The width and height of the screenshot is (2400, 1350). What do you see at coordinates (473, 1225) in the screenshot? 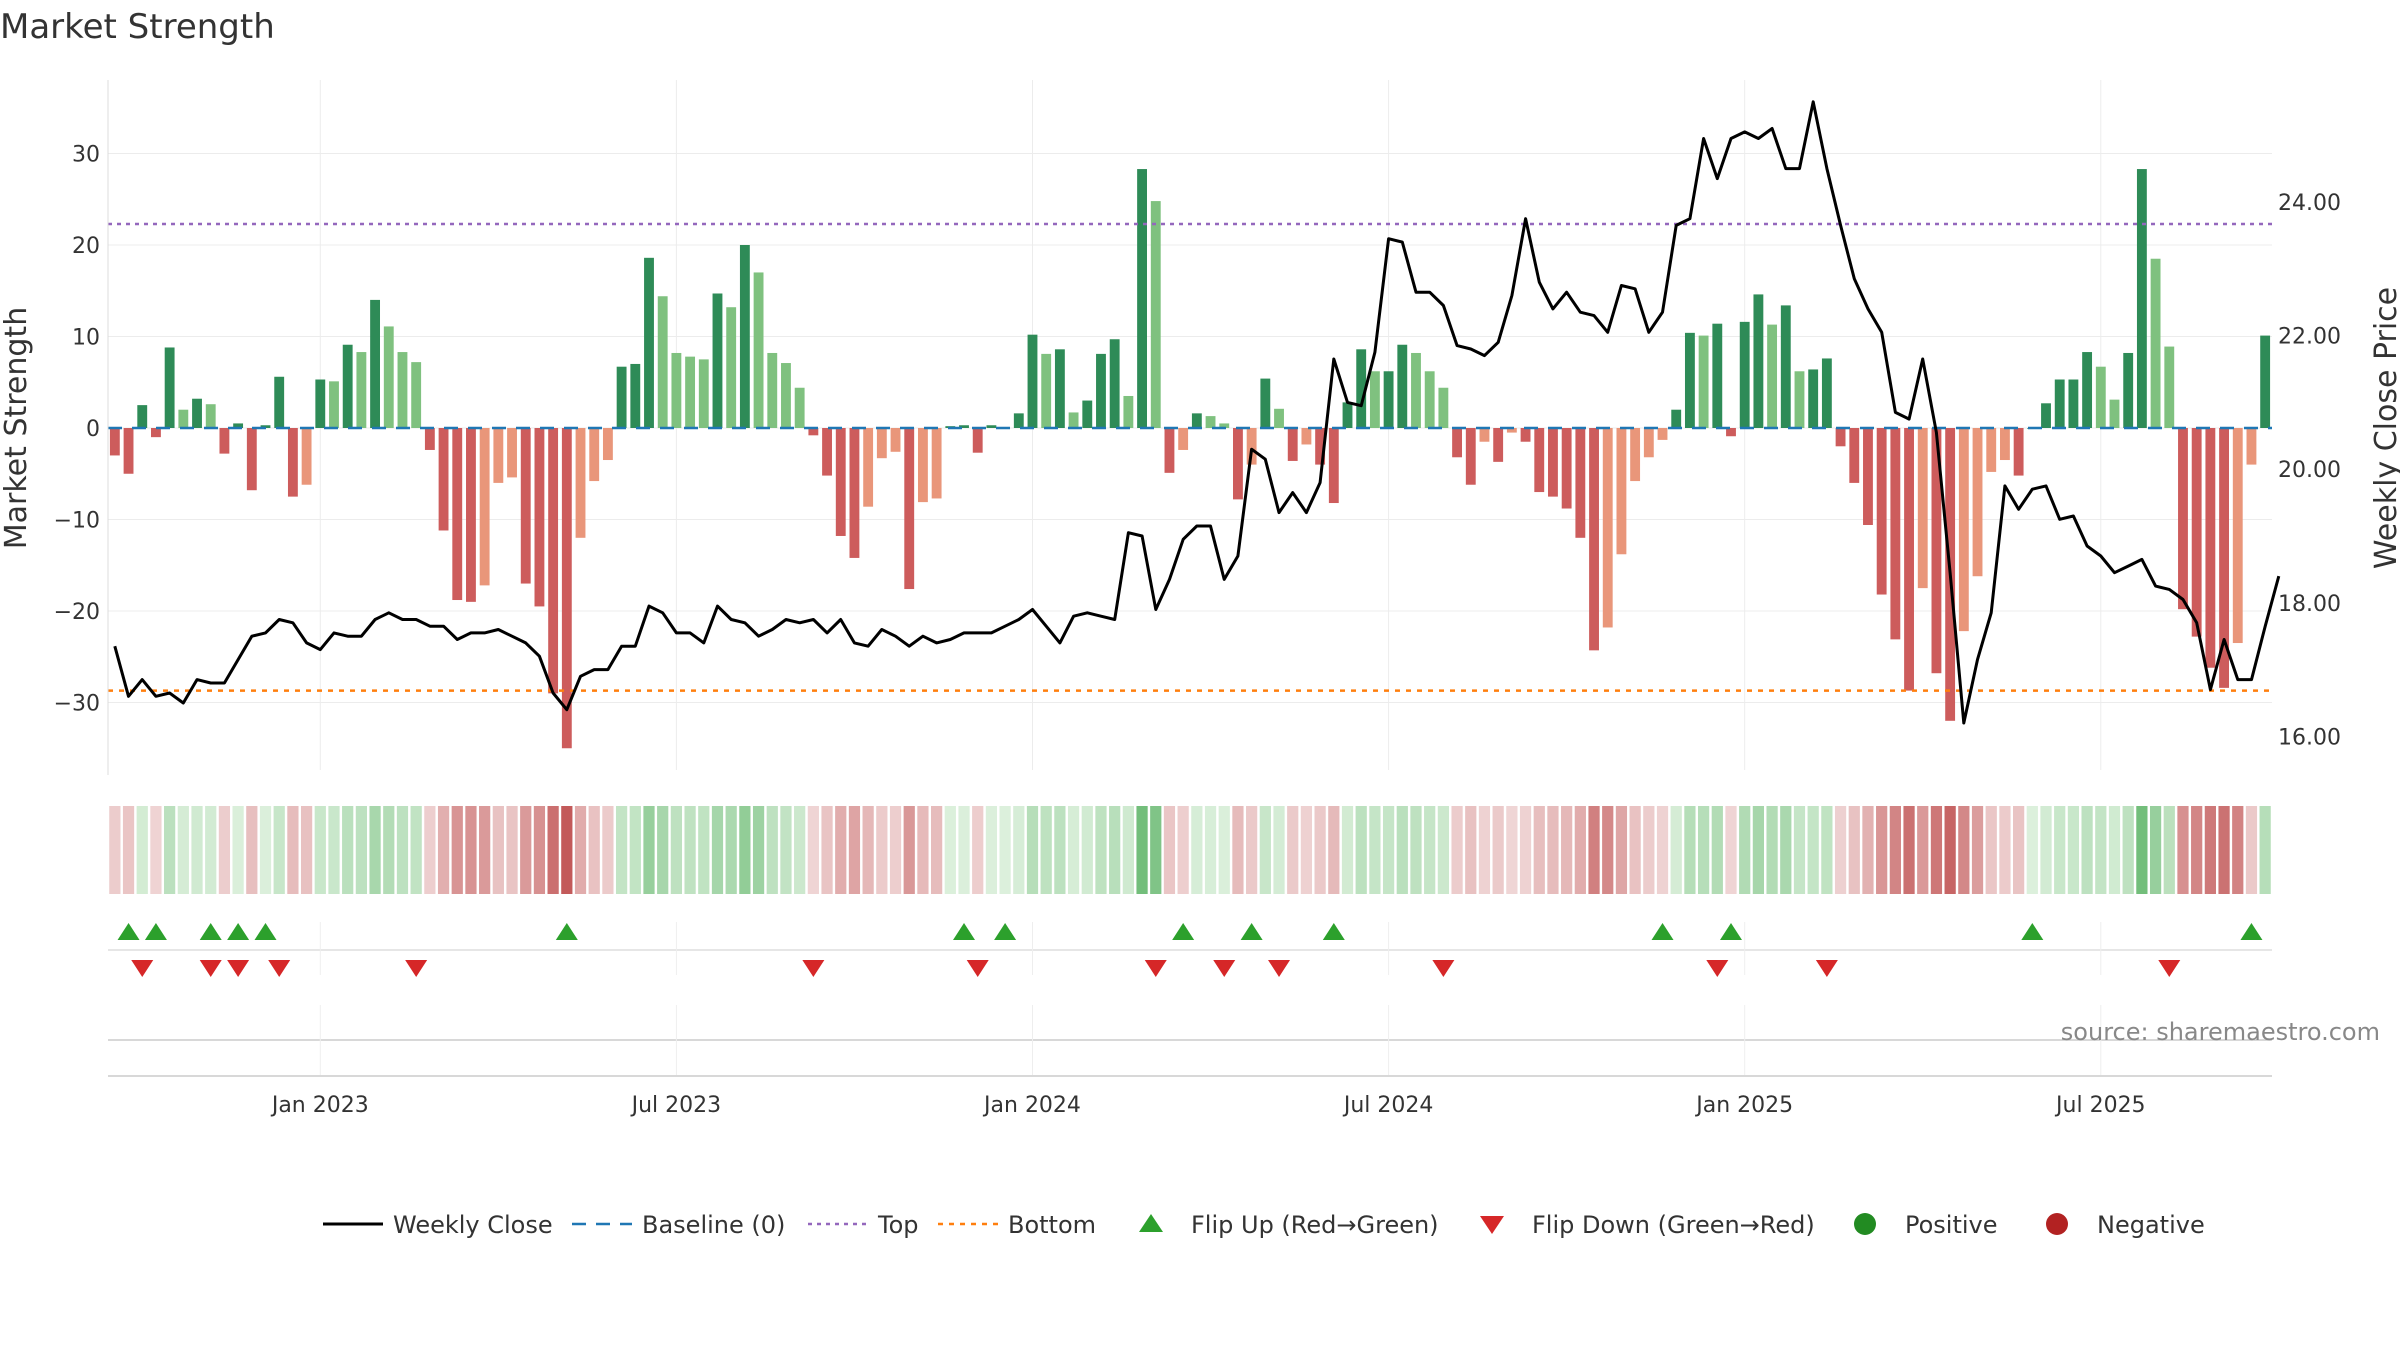
I see `legend-label: Weekly Close` at bounding box center [473, 1225].